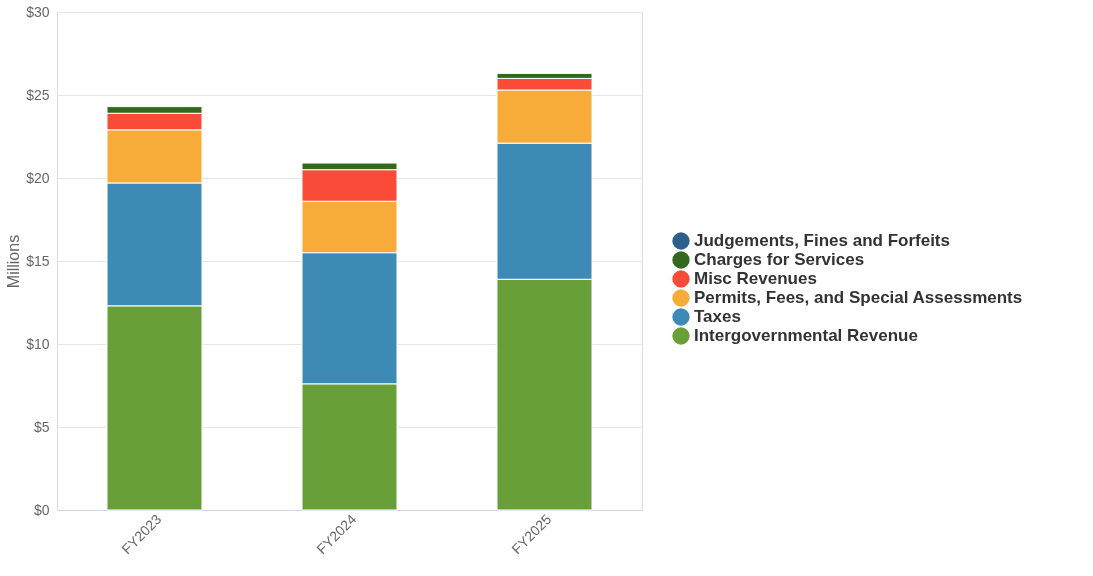  Describe the element at coordinates (38, 94) in the screenshot. I see `y-tick-label: $25` at that location.